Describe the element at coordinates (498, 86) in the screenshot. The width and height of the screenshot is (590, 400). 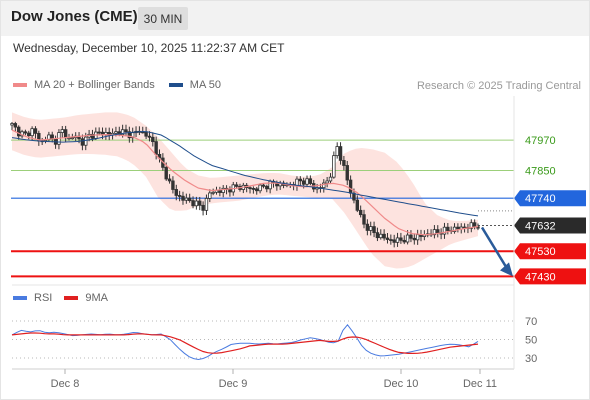
I see `research-credit: Research © 2025 Trading Central` at that location.